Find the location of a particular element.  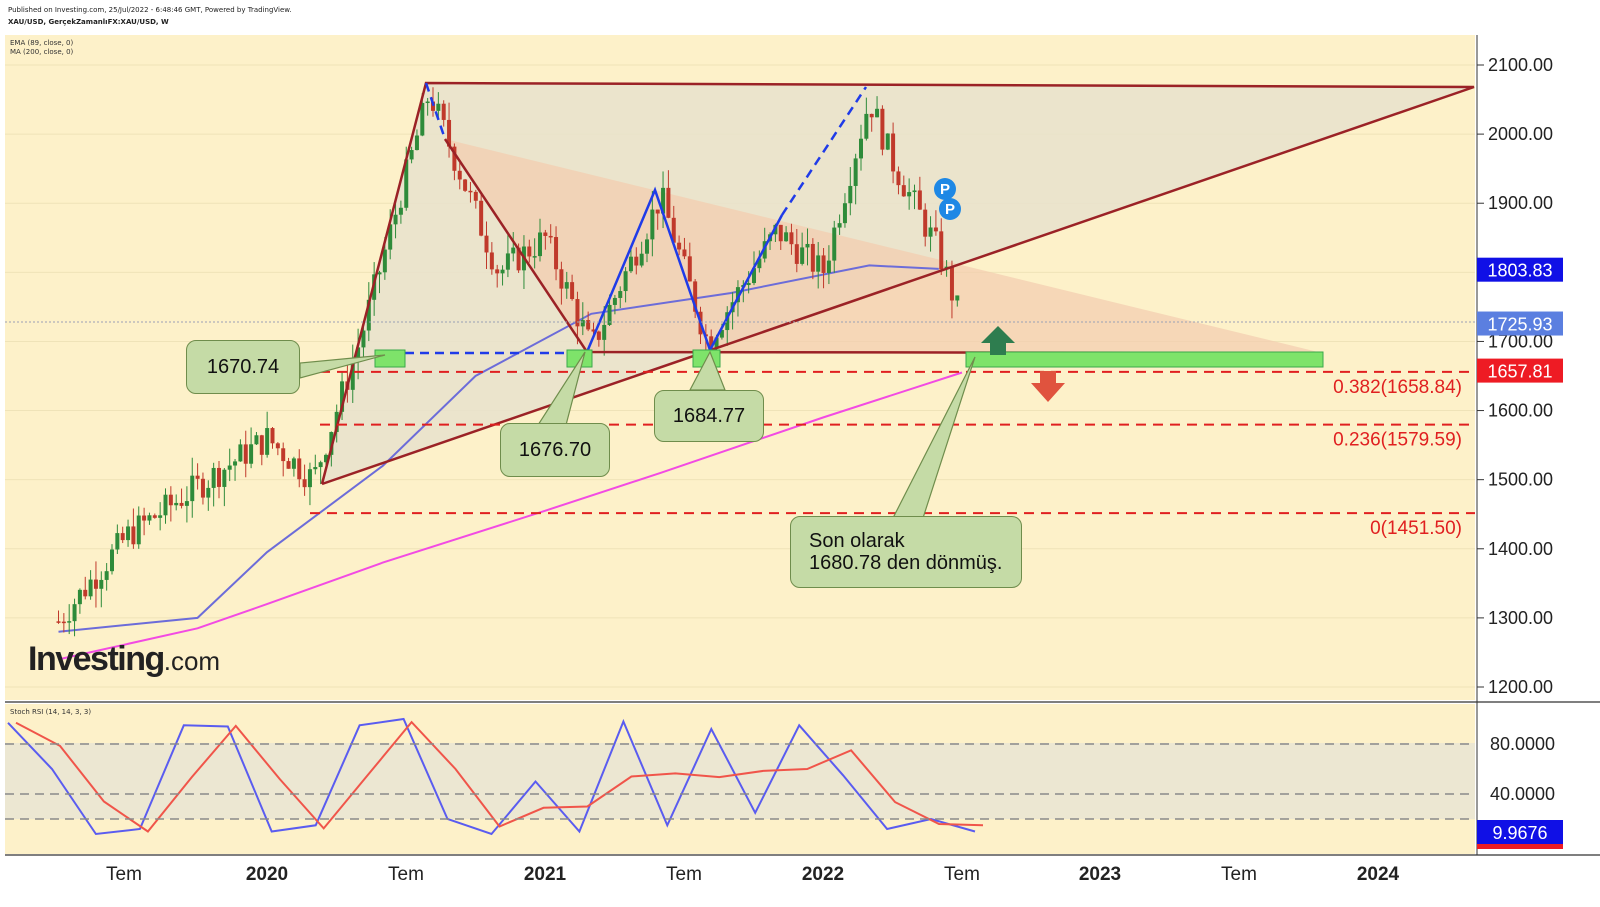

annotation-callout: Son olarak 1680.78 den dönmüş. is located at coordinates (906, 552).